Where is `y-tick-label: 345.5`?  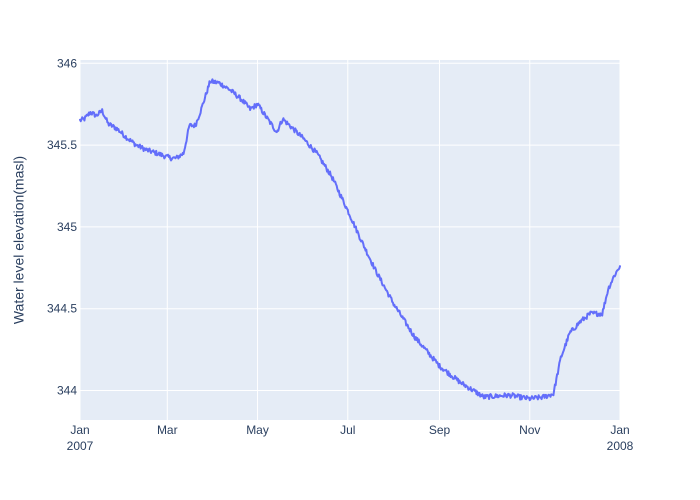
y-tick-label: 345.5 is located at coordinates (62, 145).